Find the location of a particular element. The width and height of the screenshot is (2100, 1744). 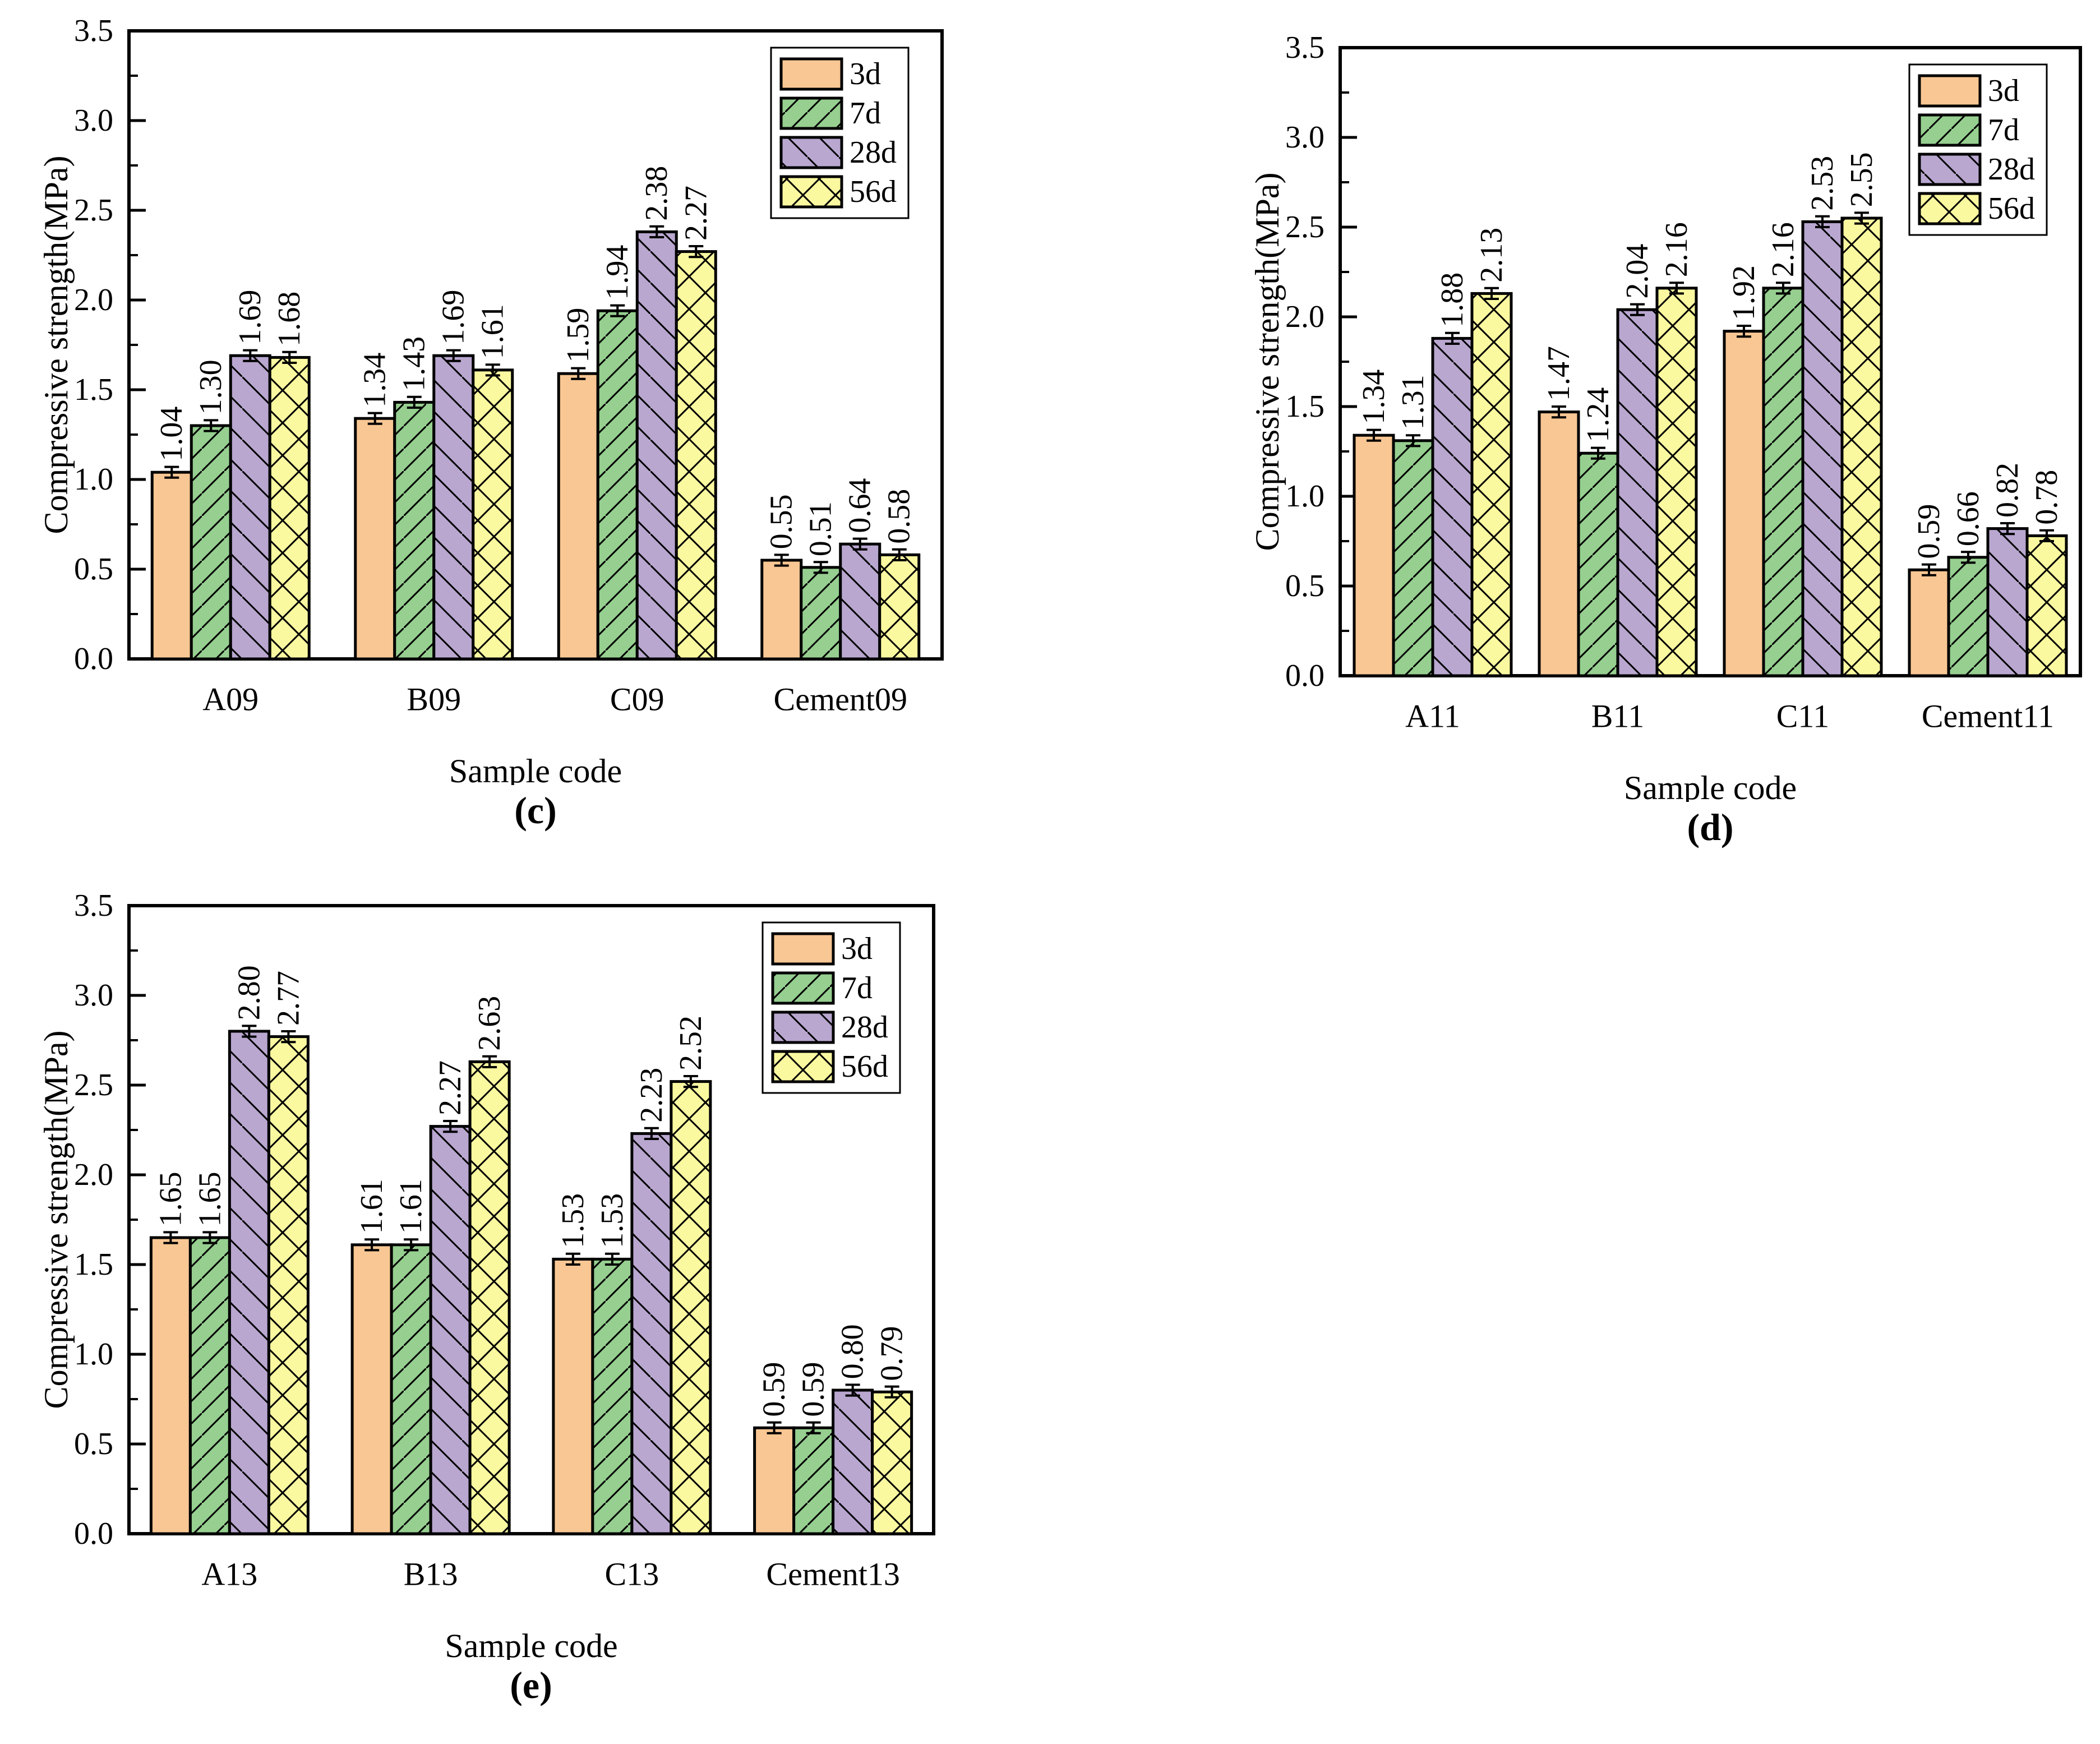

x-category-label: B13 is located at coordinates (431, 1574).